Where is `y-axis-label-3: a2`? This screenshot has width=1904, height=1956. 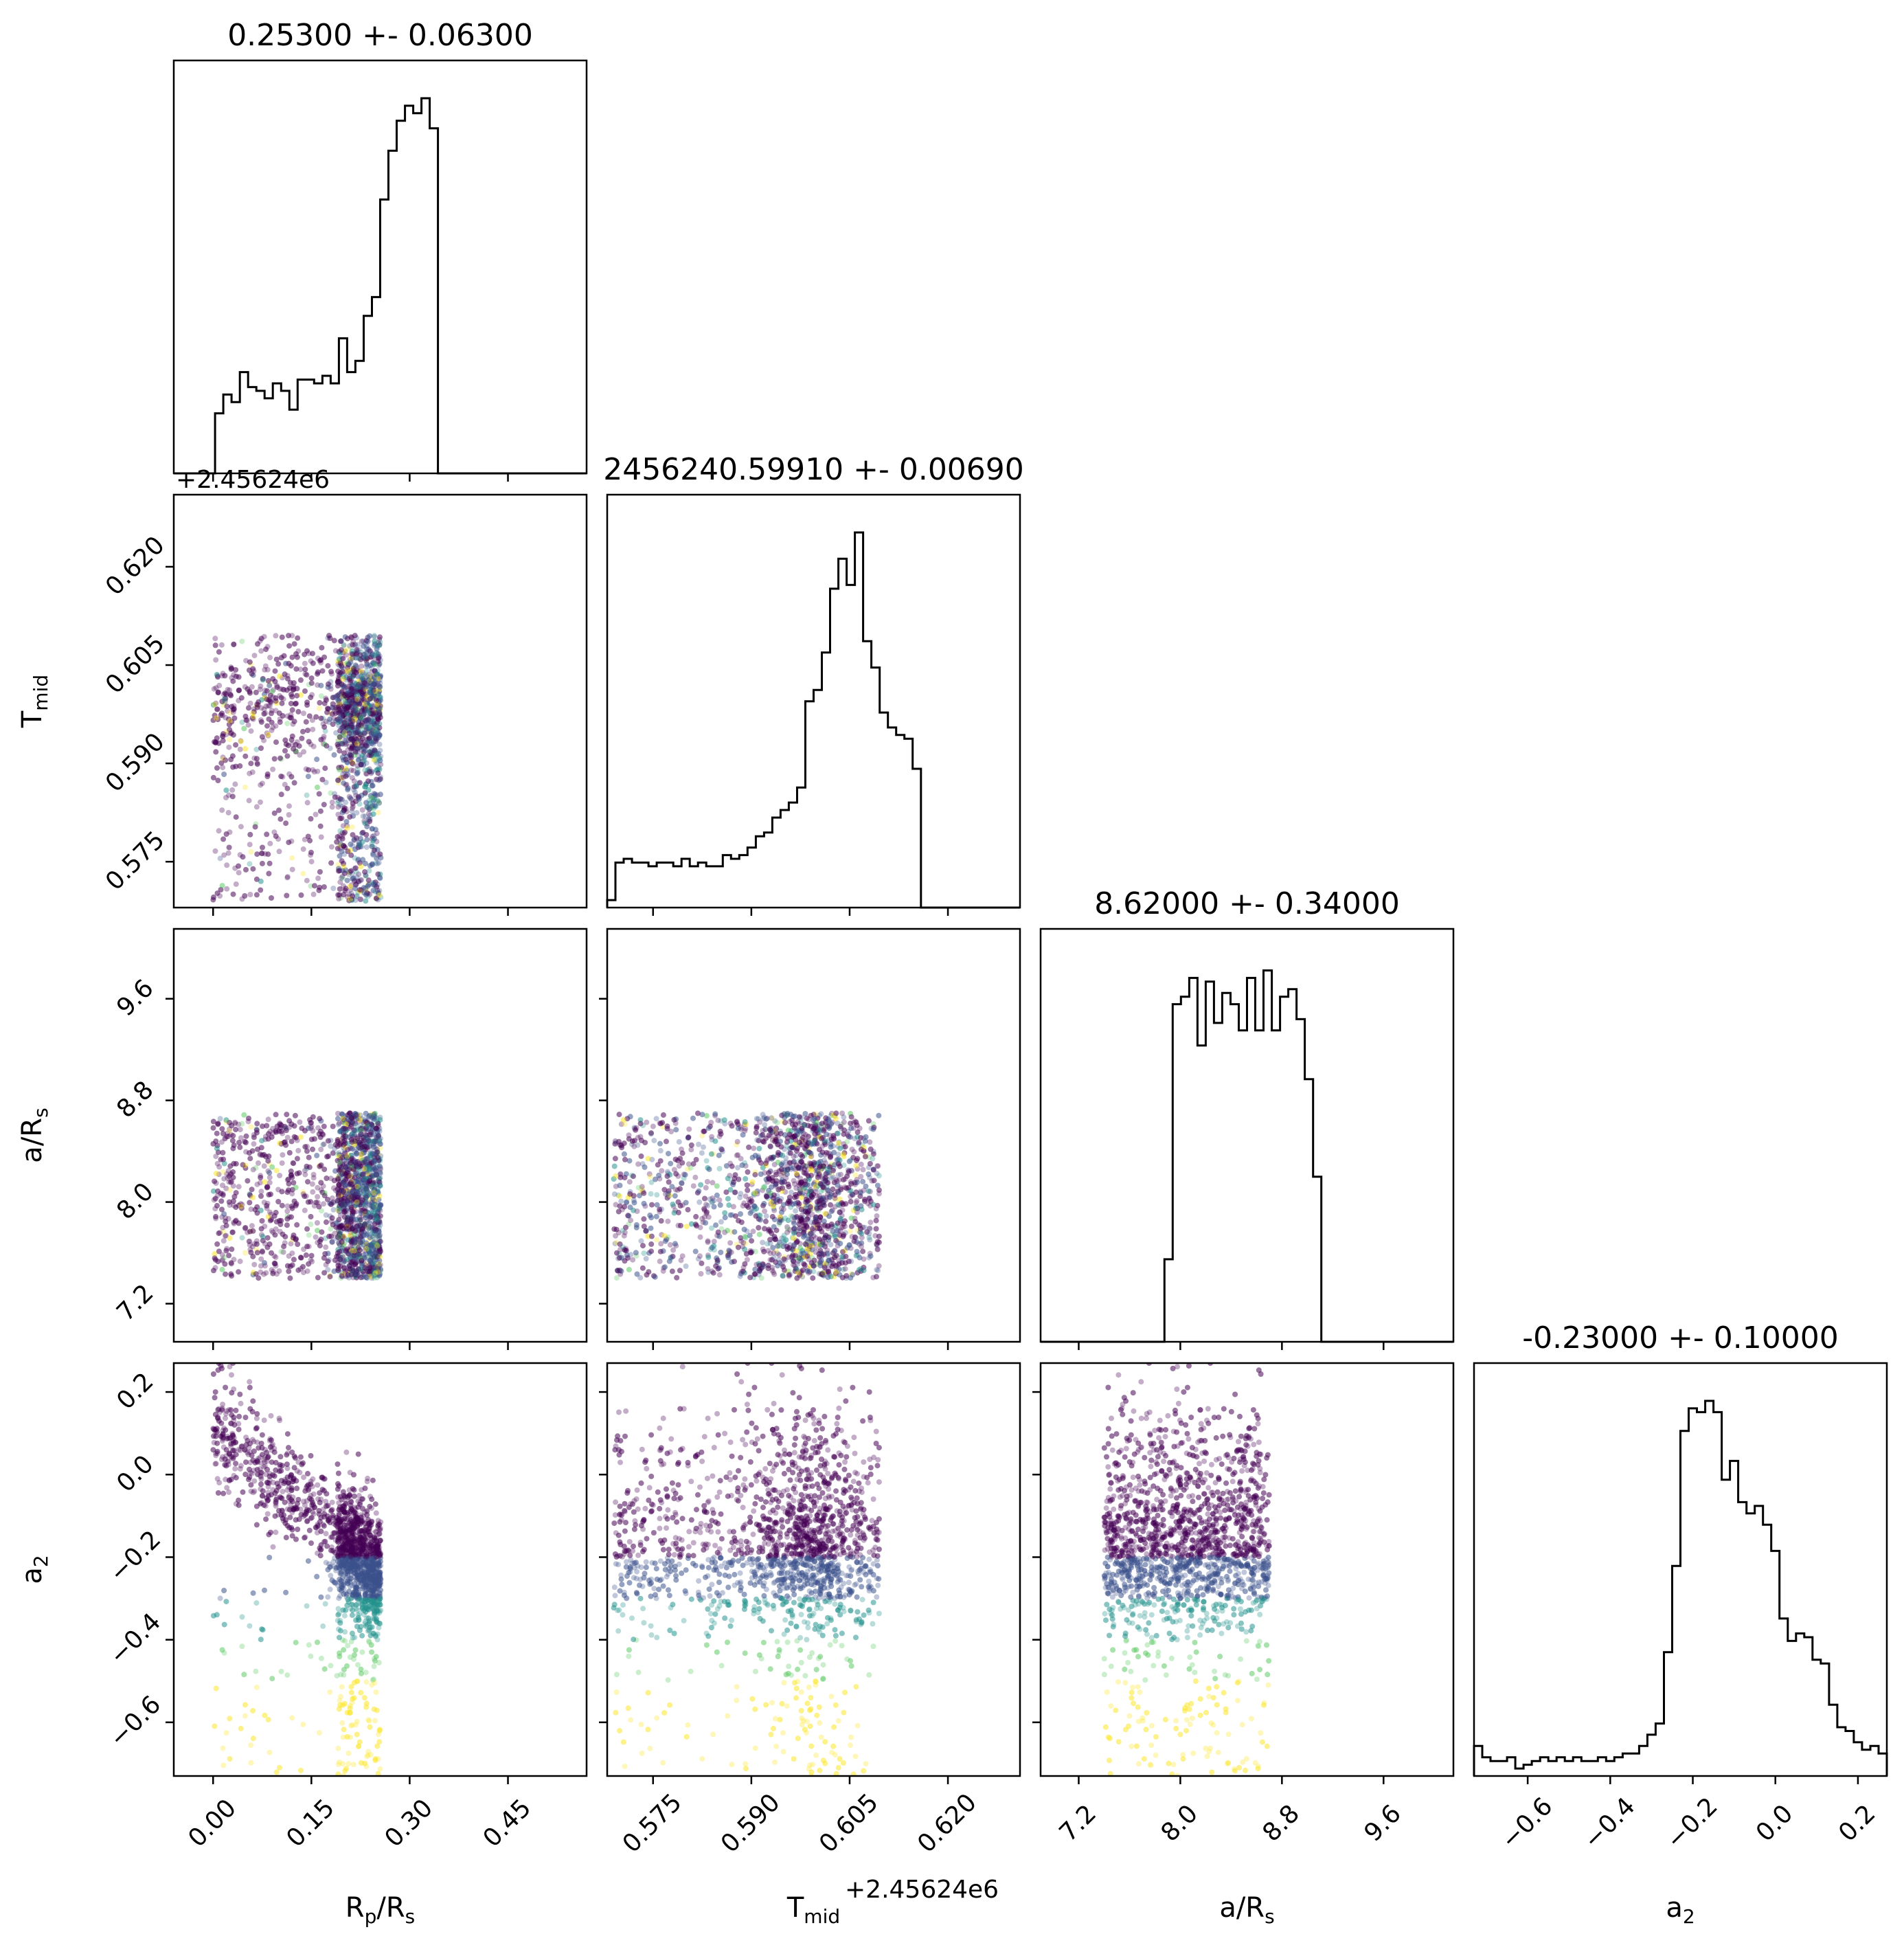
y-axis-label-3: a2 is located at coordinates (34, 1569).